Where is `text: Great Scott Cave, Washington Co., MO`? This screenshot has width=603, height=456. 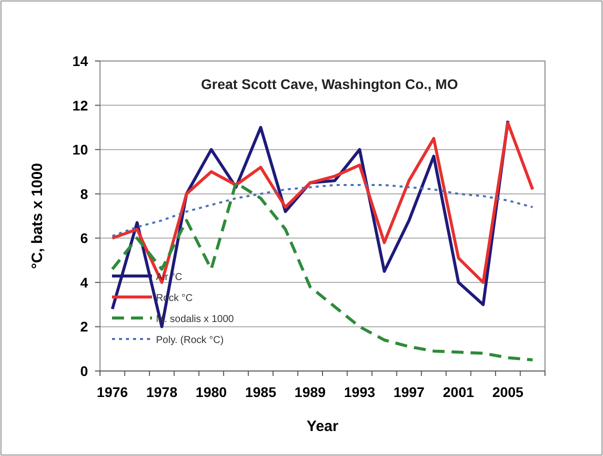 text: Great Scott Cave, Washington Co., MO is located at coordinates (329, 84).